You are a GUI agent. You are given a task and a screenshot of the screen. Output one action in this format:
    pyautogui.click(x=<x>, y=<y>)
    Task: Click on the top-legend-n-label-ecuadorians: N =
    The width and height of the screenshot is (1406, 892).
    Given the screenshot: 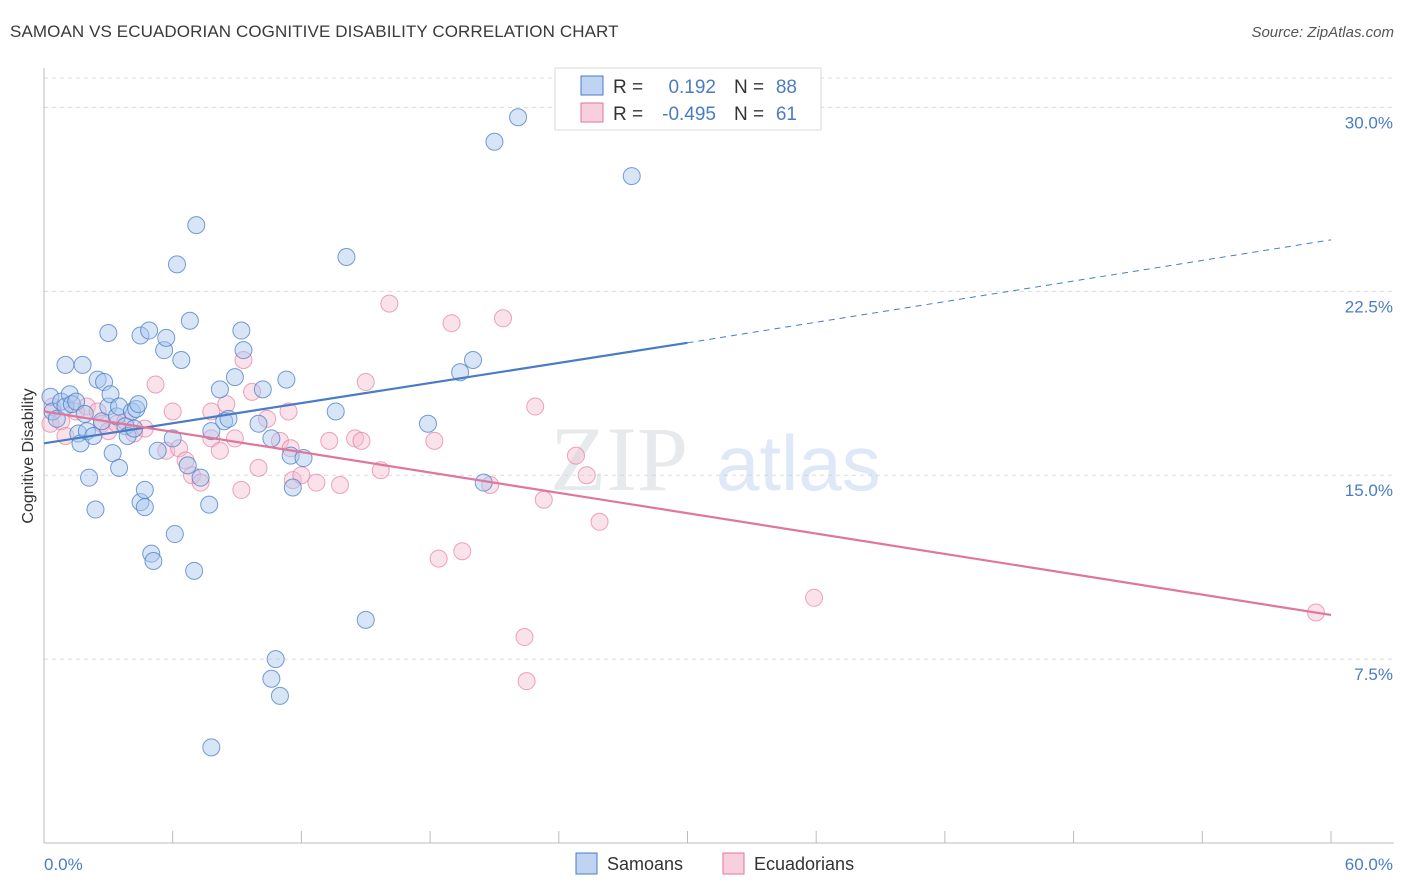 What is the action you would take?
    pyautogui.click(x=749, y=114)
    